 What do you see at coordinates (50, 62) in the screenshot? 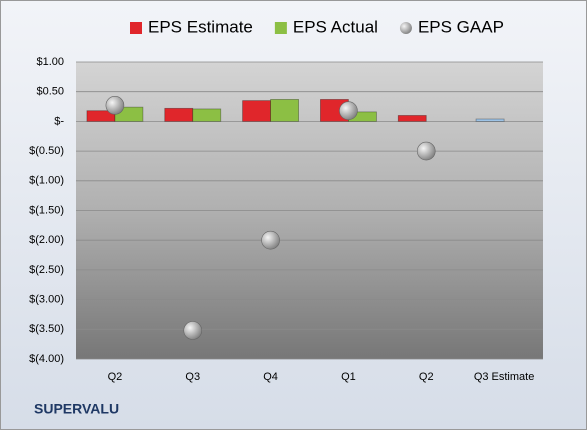
I see `y-tick-label: $1.00` at bounding box center [50, 62].